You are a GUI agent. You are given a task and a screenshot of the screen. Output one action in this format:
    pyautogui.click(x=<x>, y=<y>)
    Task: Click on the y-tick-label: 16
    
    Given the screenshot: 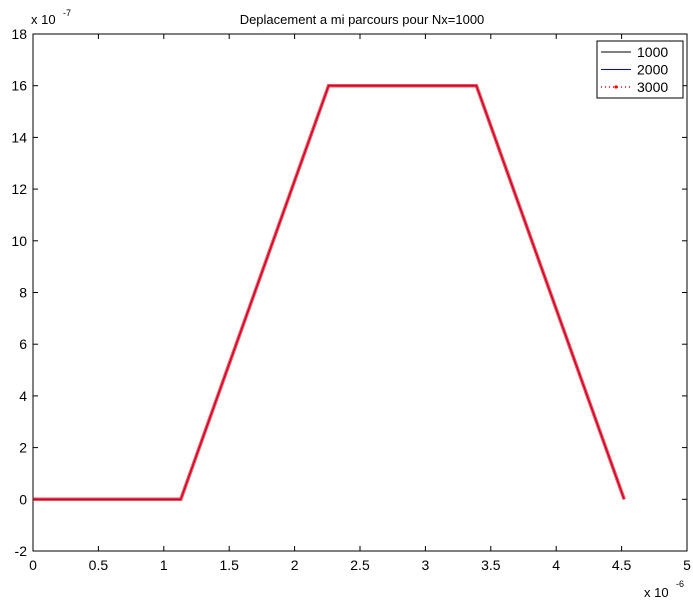 What is the action you would take?
    pyautogui.click(x=19, y=86)
    